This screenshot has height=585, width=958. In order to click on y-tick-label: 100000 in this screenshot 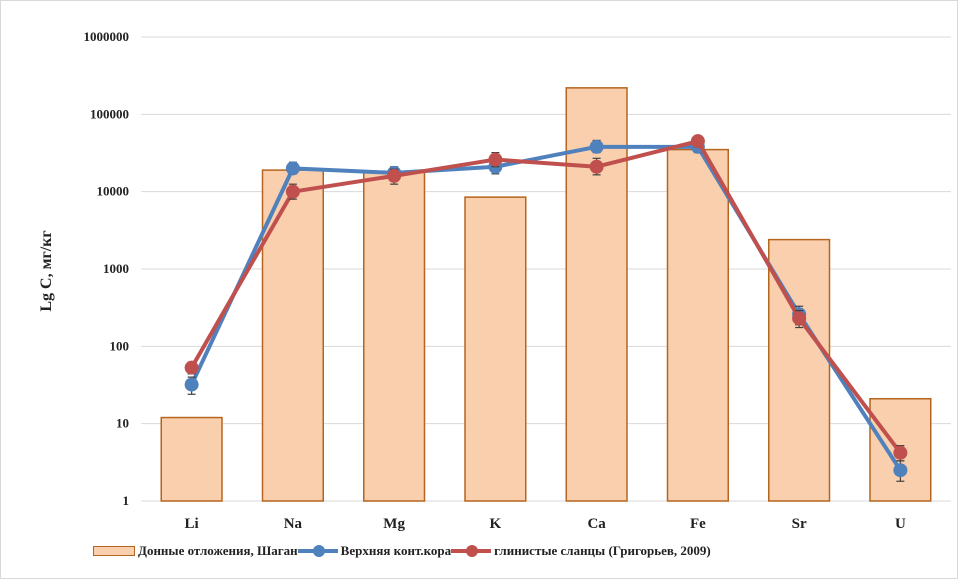, I will do `click(109, 113)`.